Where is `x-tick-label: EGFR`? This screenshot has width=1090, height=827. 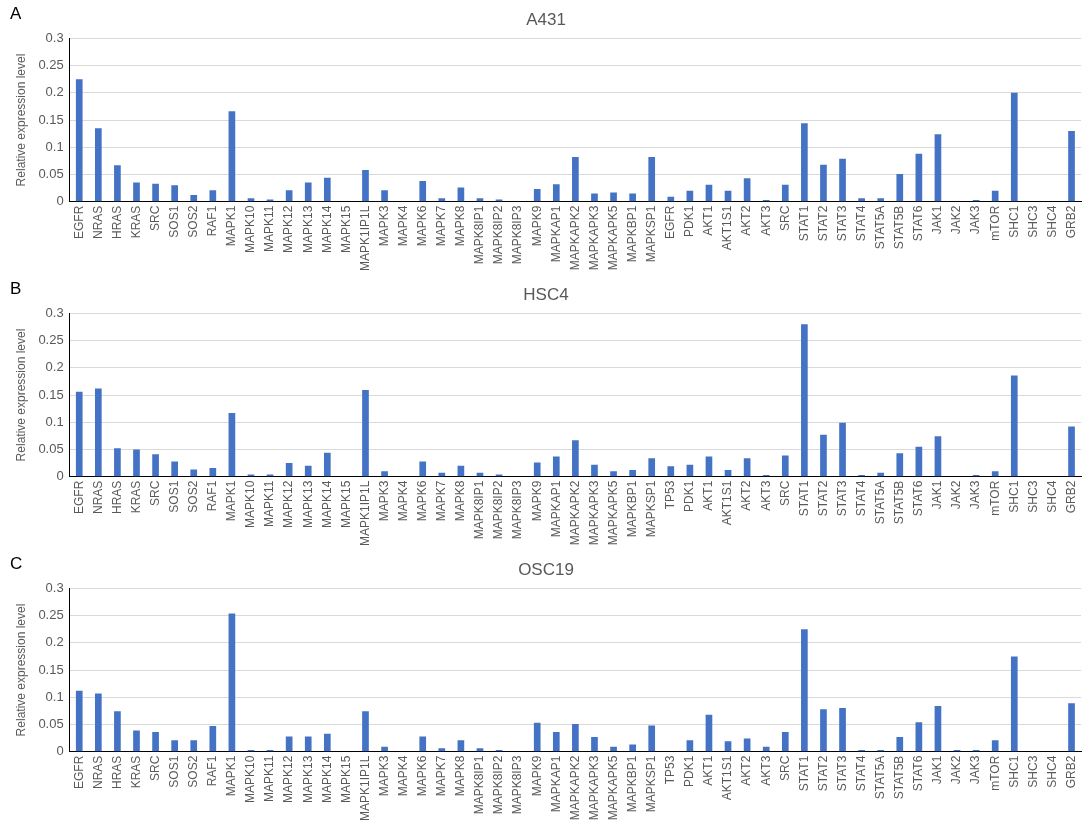
x-tick-label: EGFR is located at coordinates (78, 772).